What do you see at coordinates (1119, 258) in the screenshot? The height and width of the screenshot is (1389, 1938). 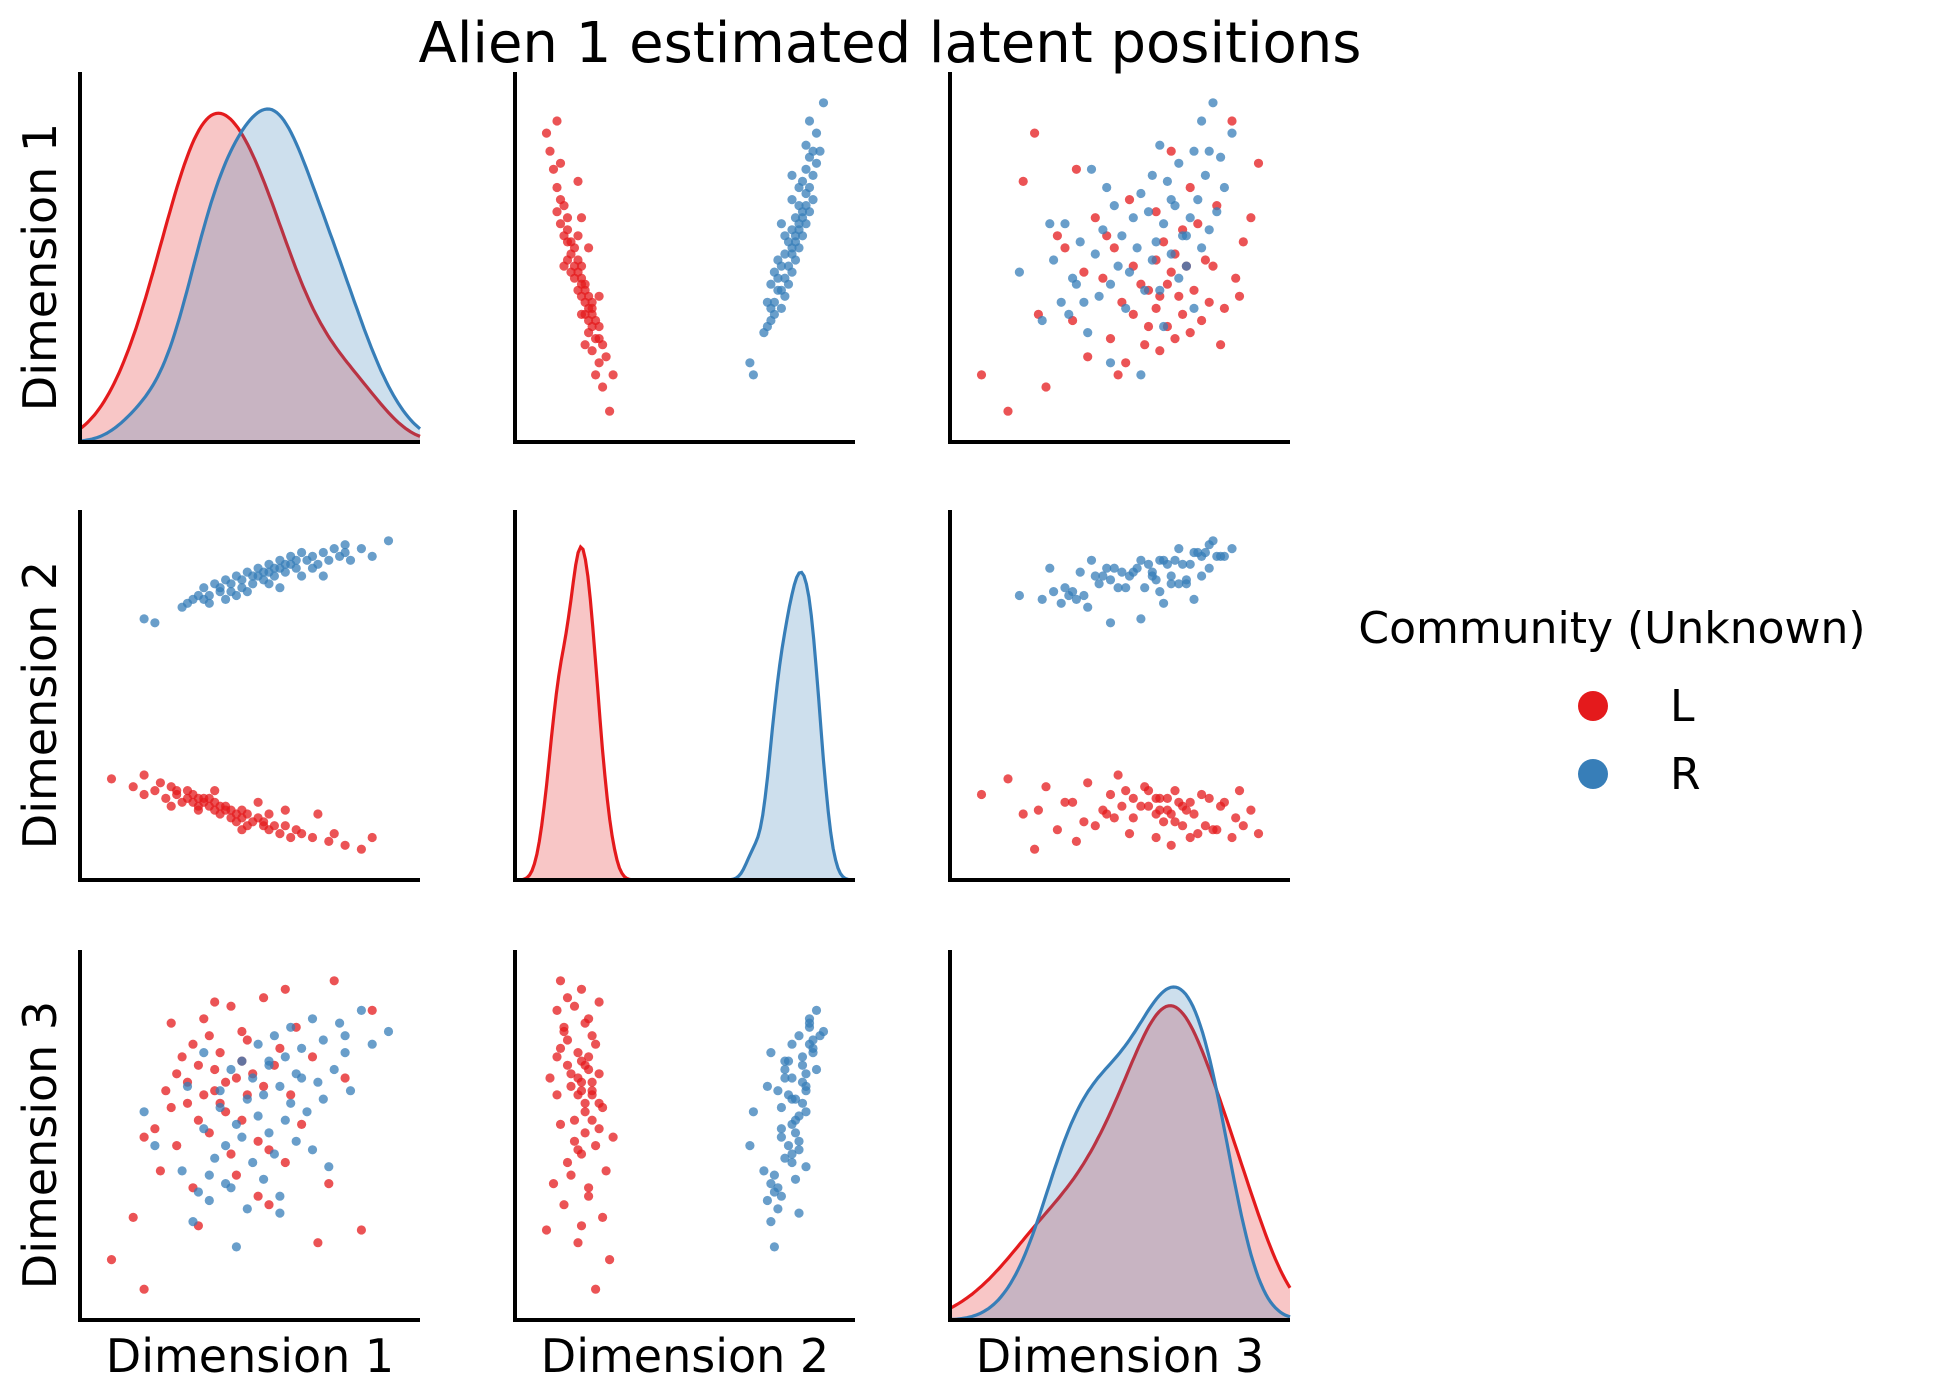 I see `panel-r1-c3` at bounding box center [1119, 258].